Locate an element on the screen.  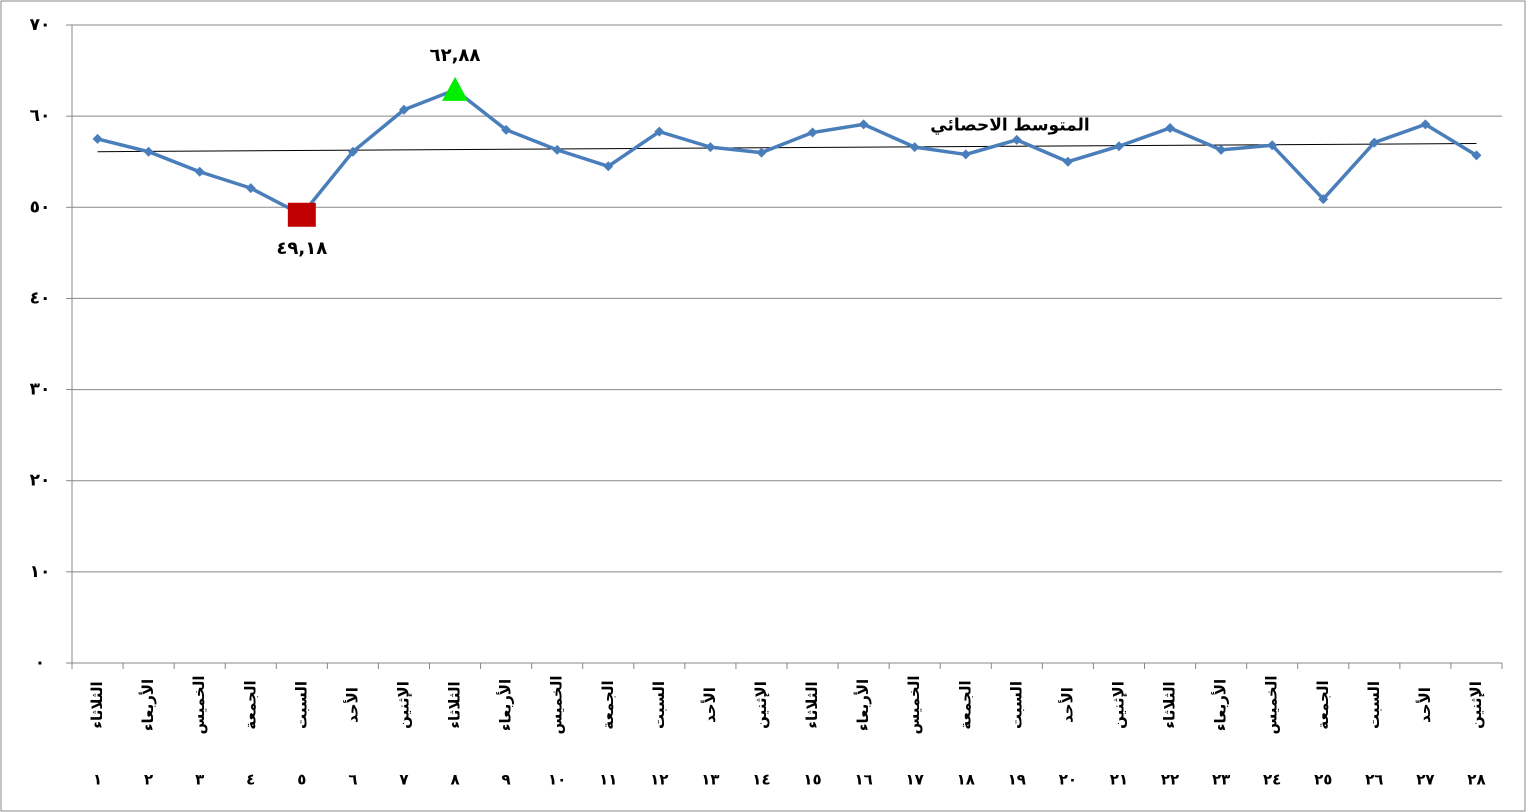
series-line is located at coordinates (787, 152).